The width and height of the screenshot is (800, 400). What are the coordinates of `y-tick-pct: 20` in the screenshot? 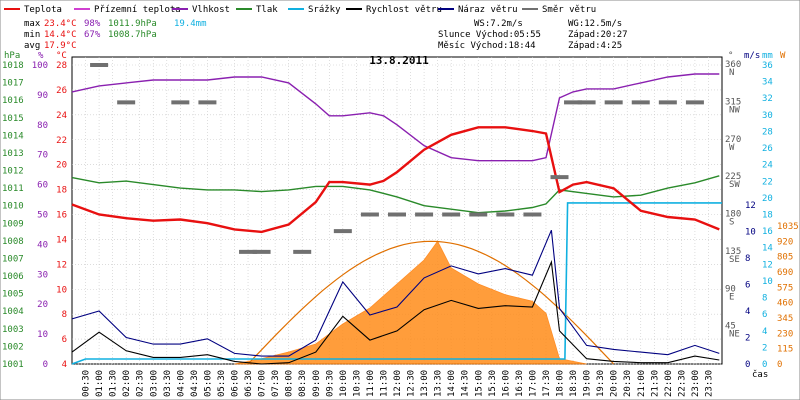 It's located at (42, 305).